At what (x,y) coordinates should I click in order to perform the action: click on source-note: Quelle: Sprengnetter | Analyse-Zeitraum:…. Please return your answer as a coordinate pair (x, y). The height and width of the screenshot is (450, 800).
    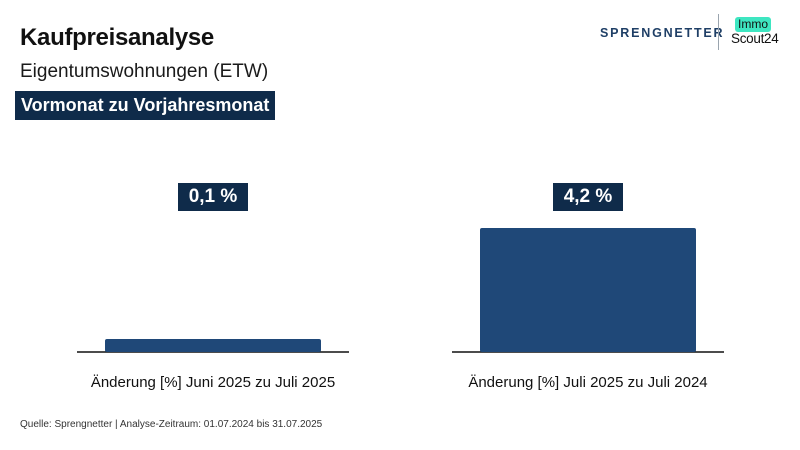
    Looking at the image, I should click on (171, 424).